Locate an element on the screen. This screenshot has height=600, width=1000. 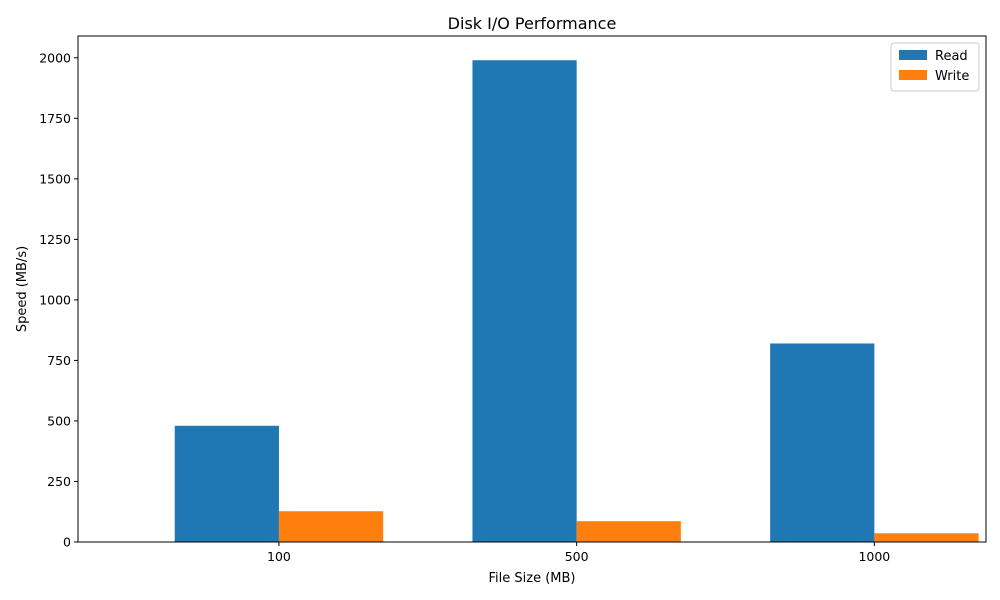
y-tick-label: 0 is located at coordinates (67, 542).